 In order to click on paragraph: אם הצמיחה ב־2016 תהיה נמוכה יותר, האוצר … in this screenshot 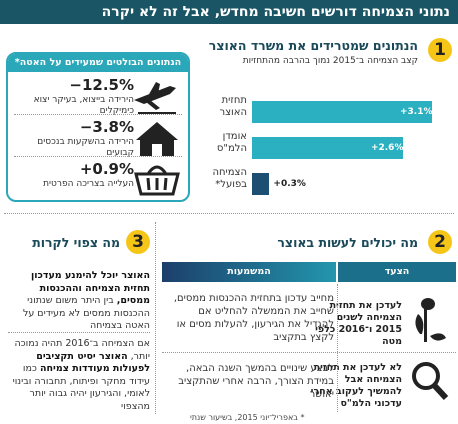, I will do `click(79, 375)`.